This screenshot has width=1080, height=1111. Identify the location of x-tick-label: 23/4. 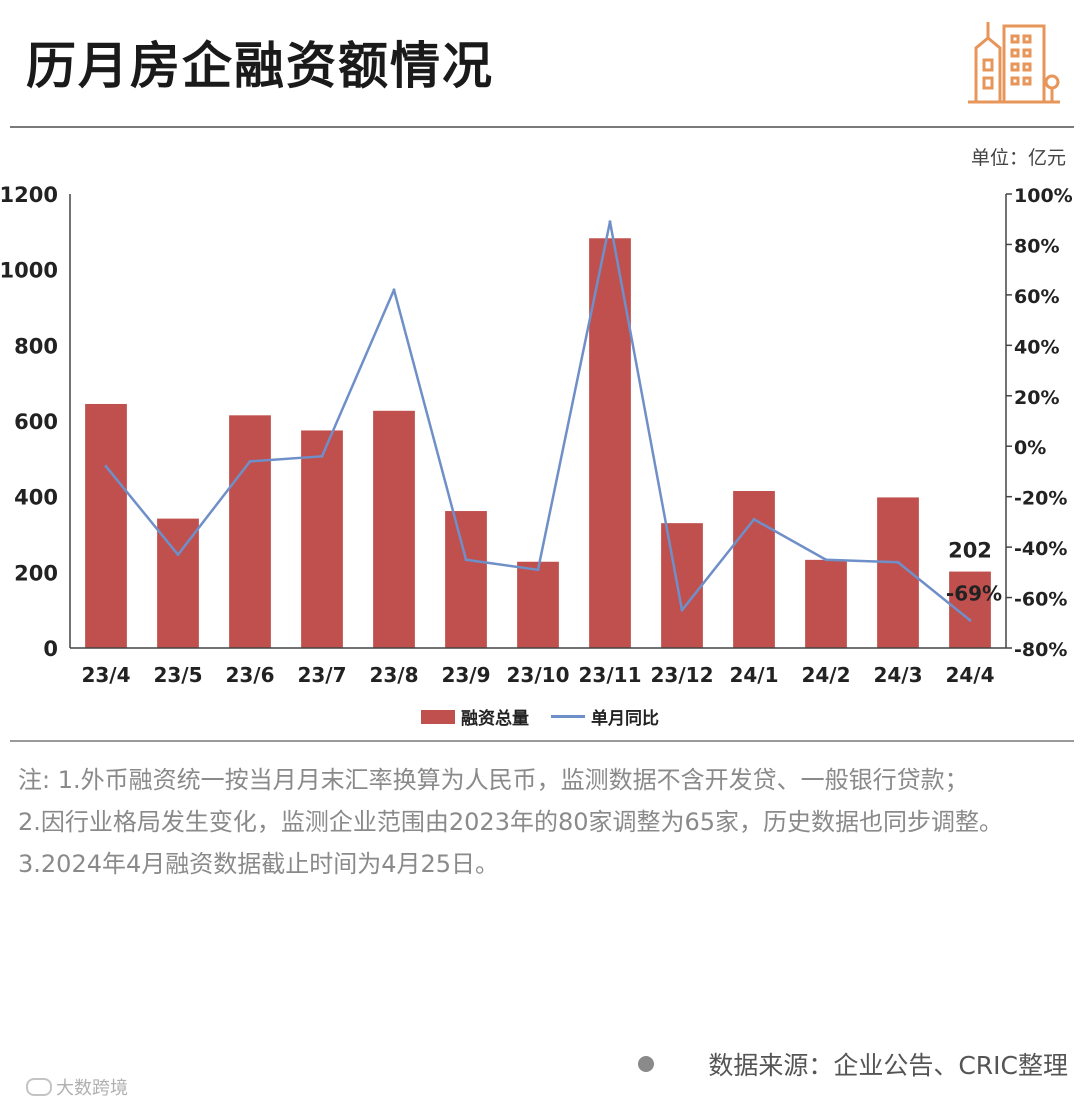
(105, 675).